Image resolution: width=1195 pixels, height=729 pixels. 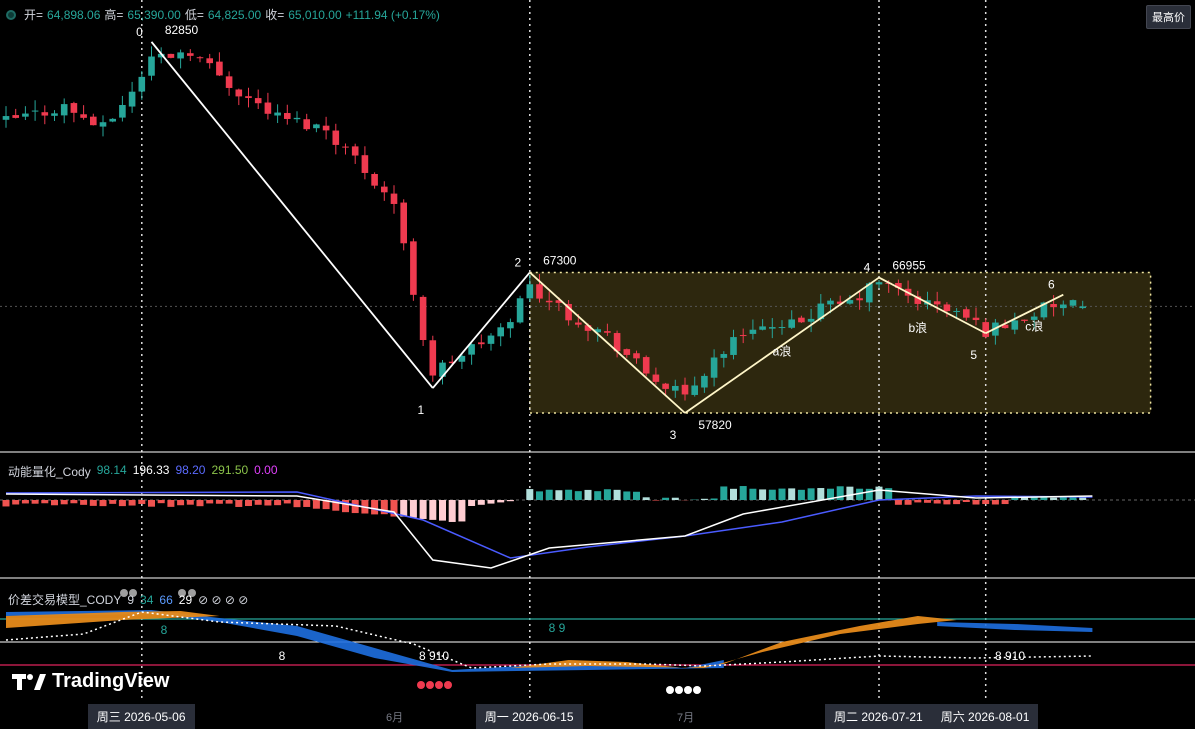 I want to click on momentum-v4: 291.50, so click(x=229, y=471).